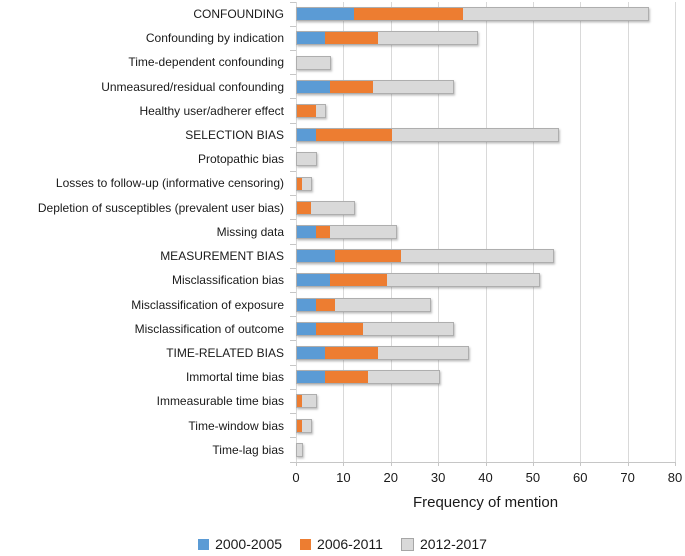  Describe the element at coordinates (214, 38) in the screenshot. I see `category-label: Confounding by indication` at that location.